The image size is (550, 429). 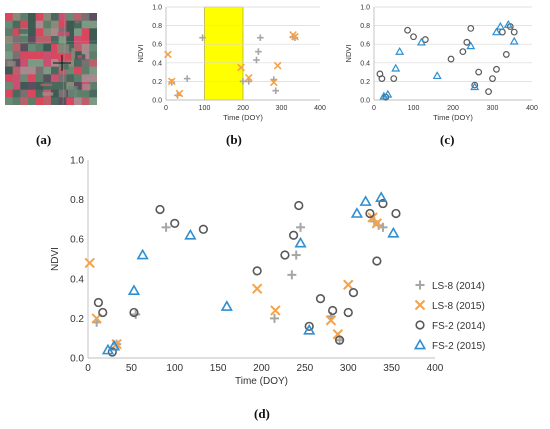 I want to click on caption-b: (b), so click(x=234, y=139).